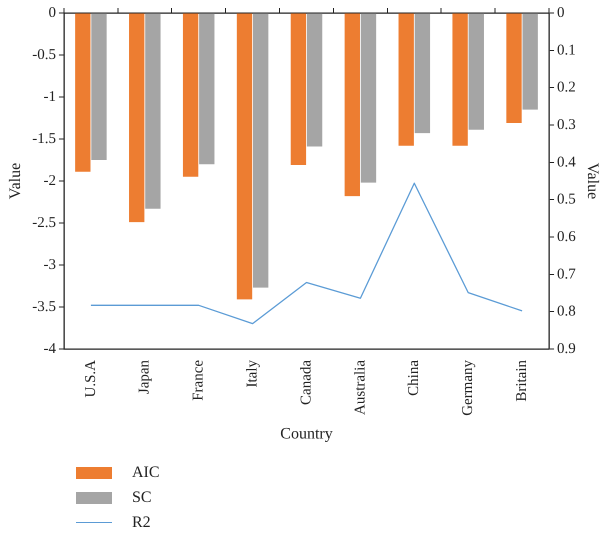  Describe the element at coordinates (52, 12) in the screenshot. I see `y-tick-label: 0` at that location.